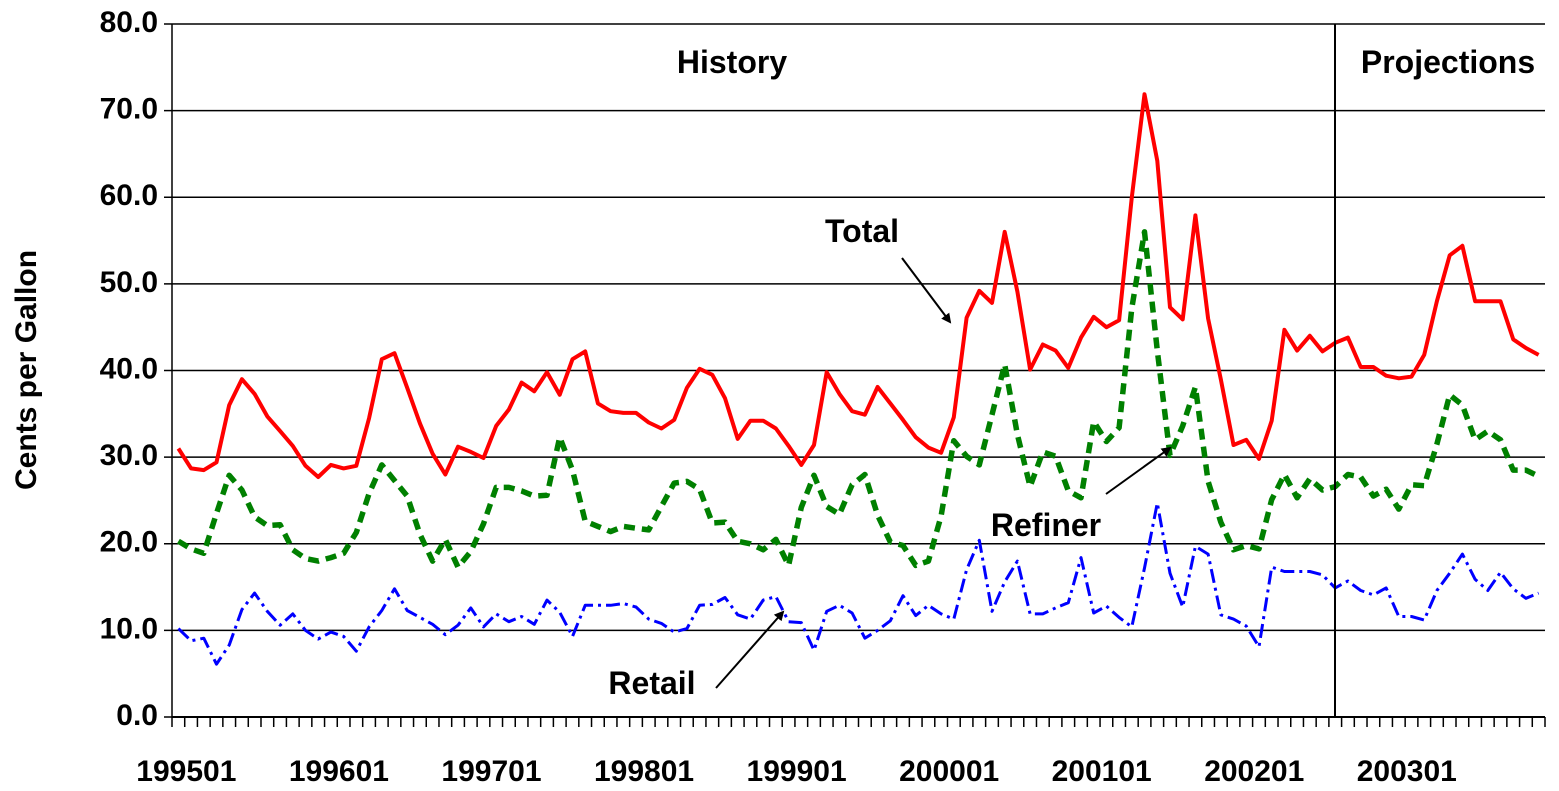  Describe the element at coordinates (129, 22) in the screenshot. I see `y-tick-label: 80.0` at that location.